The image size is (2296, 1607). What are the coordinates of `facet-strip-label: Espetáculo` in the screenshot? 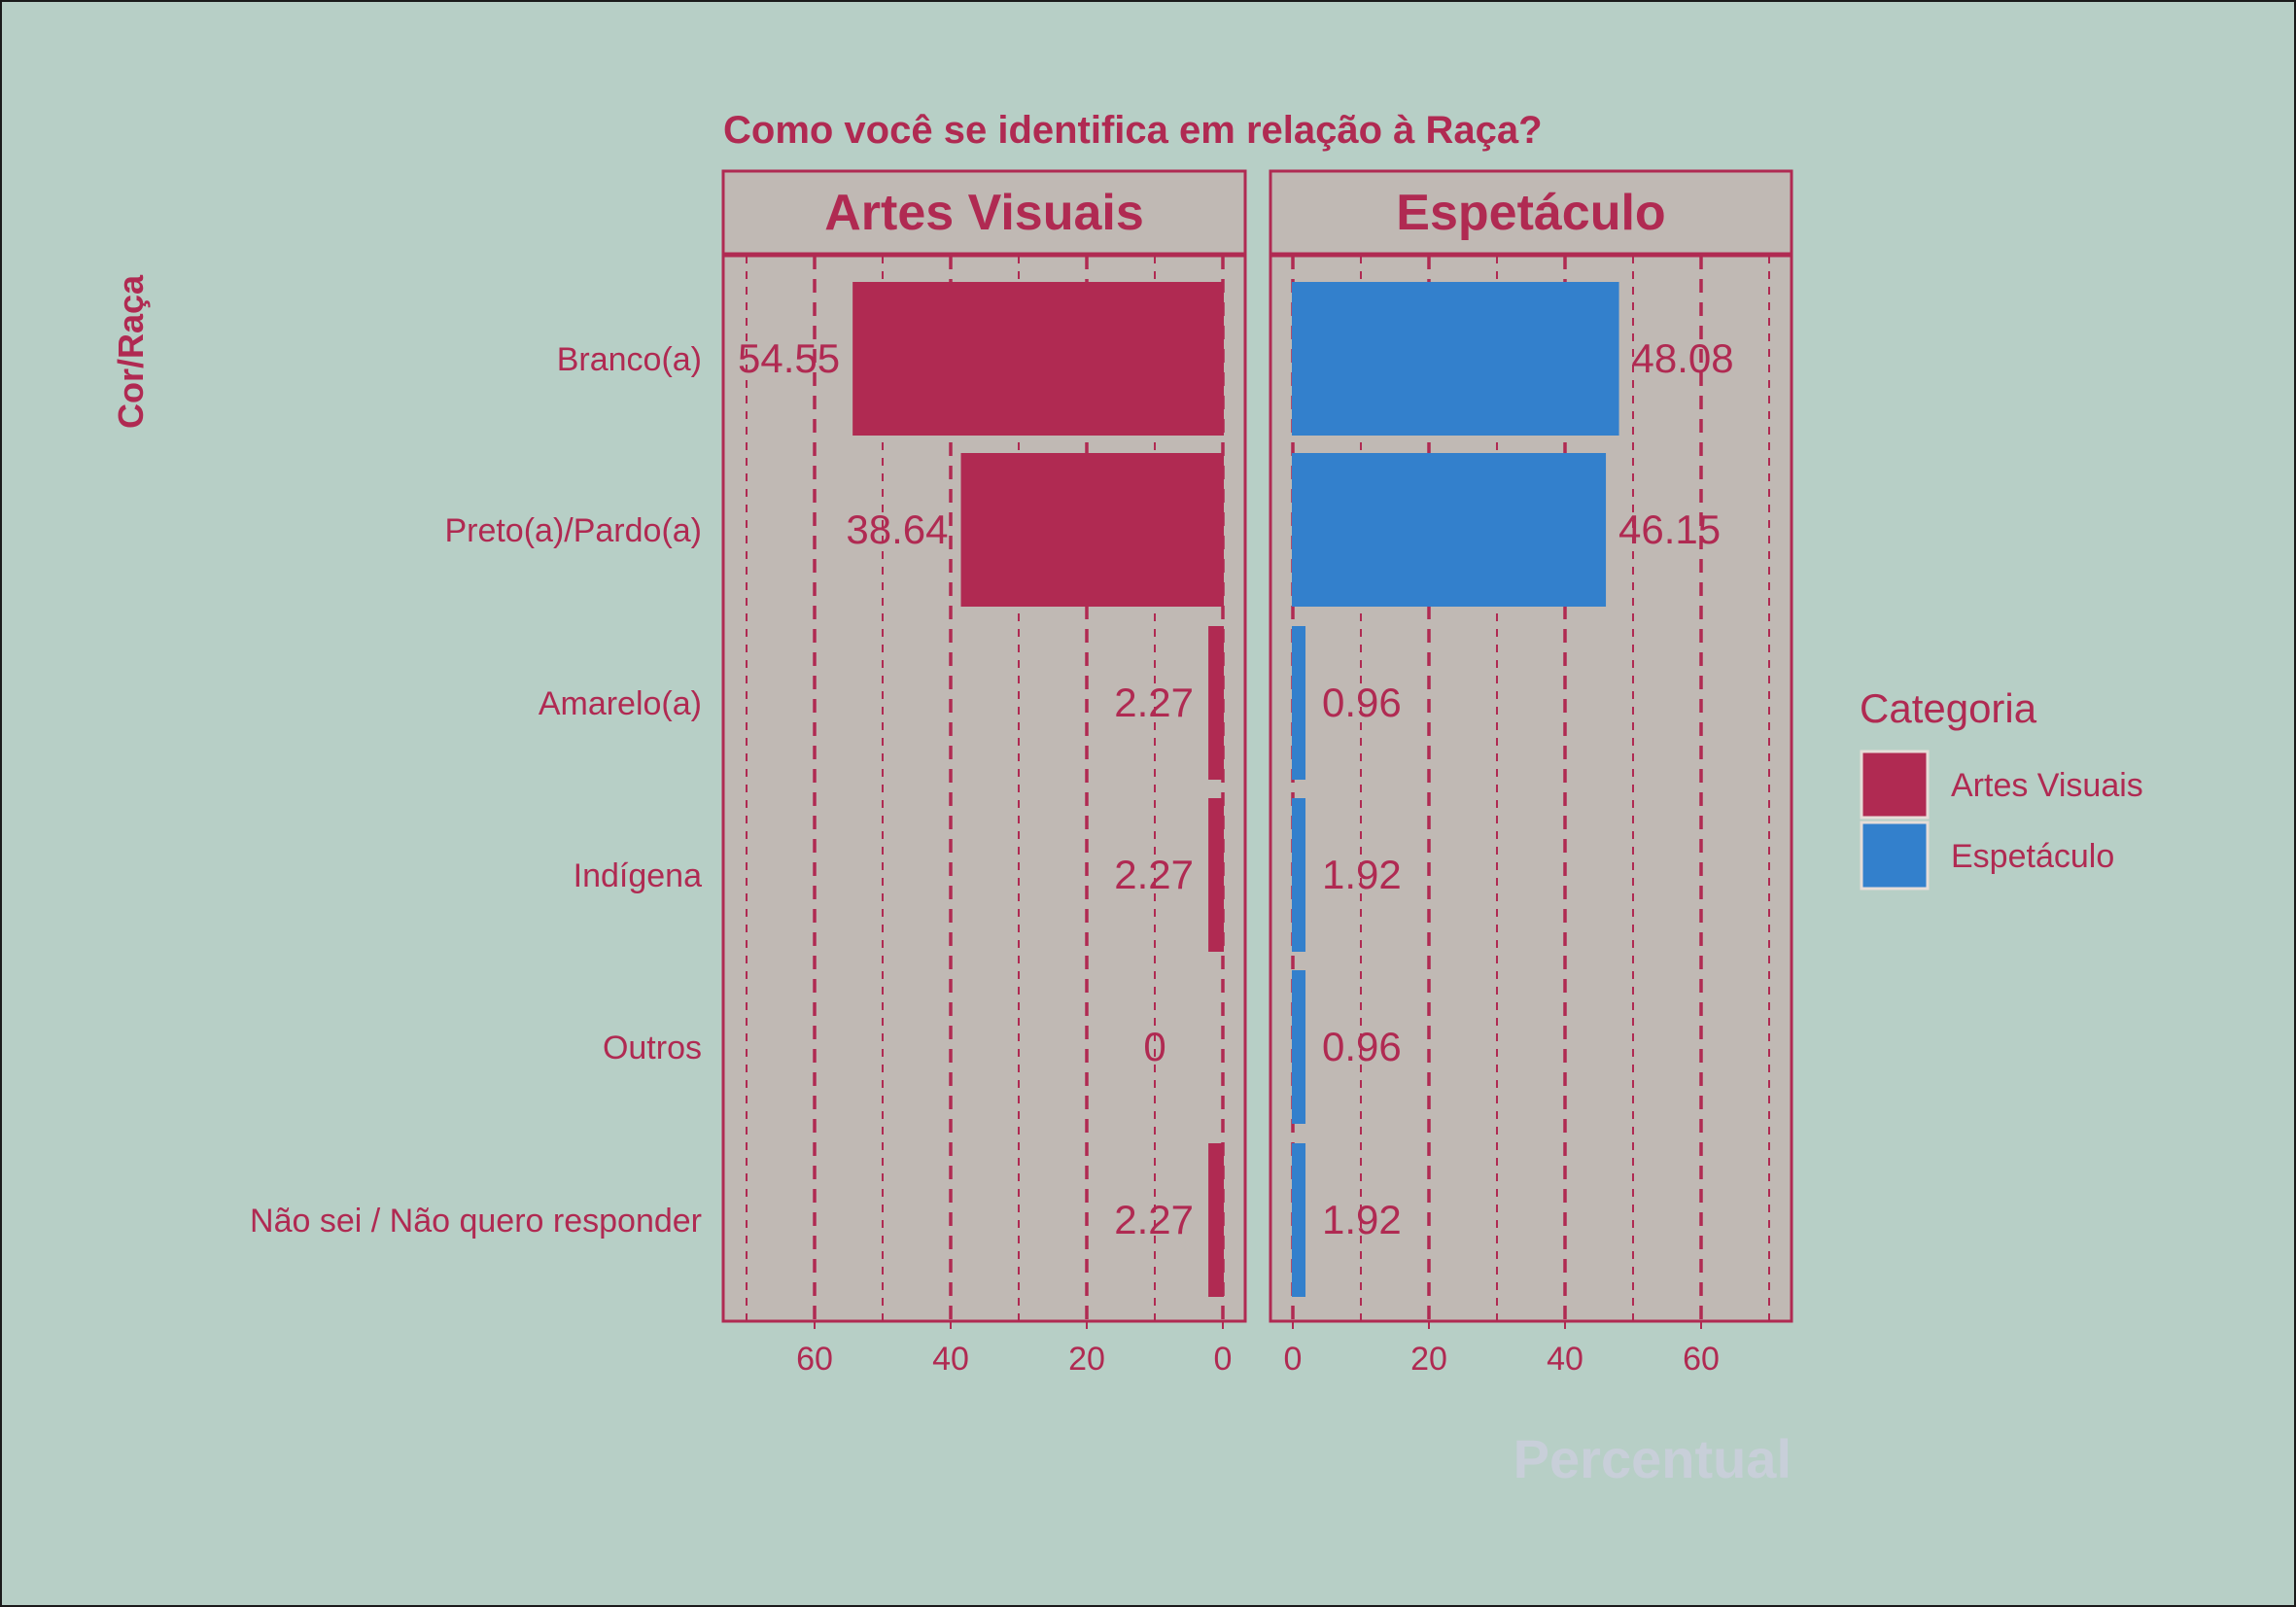 It's located at (1530, 213).